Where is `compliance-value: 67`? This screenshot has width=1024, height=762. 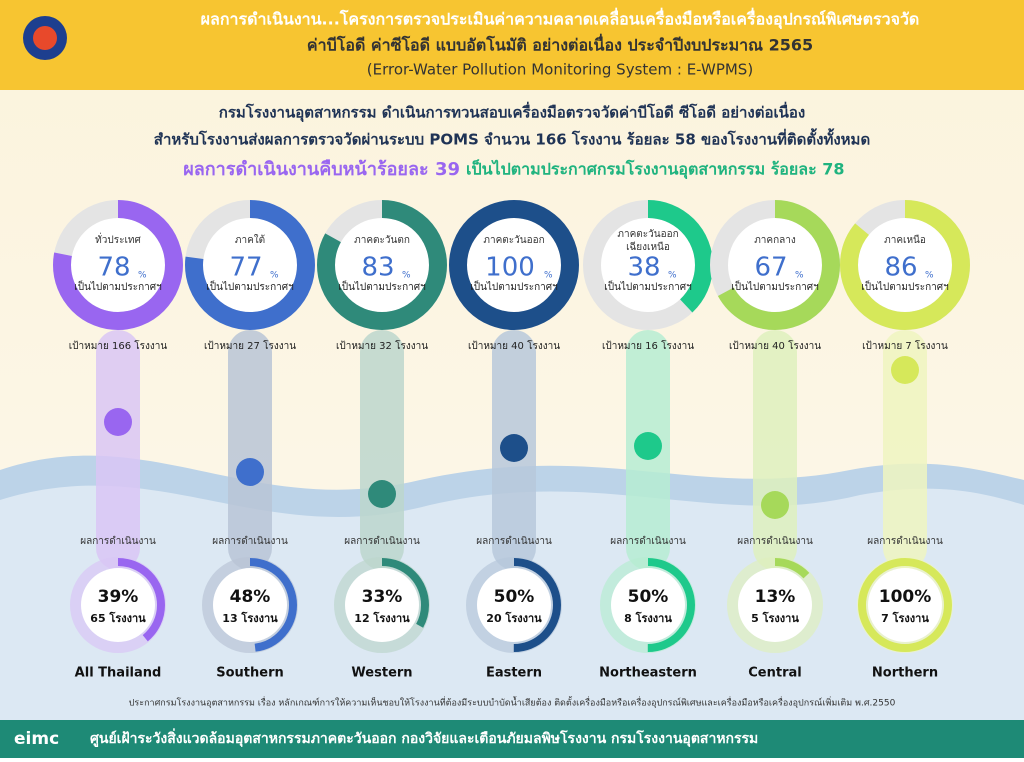
compliance-value: 67 is located at coordinates (770, 268).